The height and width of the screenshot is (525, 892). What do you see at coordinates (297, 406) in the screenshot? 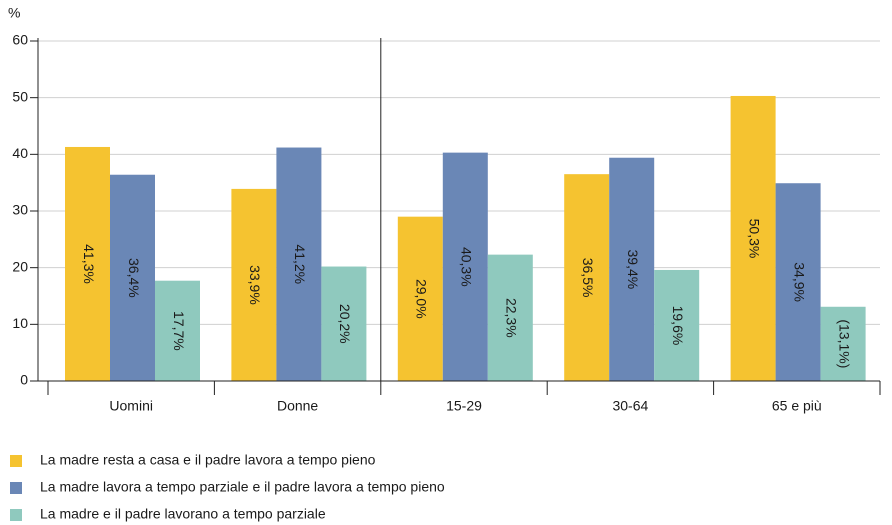
I see `x-tick-label: Donne` at bounding box center [297, 406].